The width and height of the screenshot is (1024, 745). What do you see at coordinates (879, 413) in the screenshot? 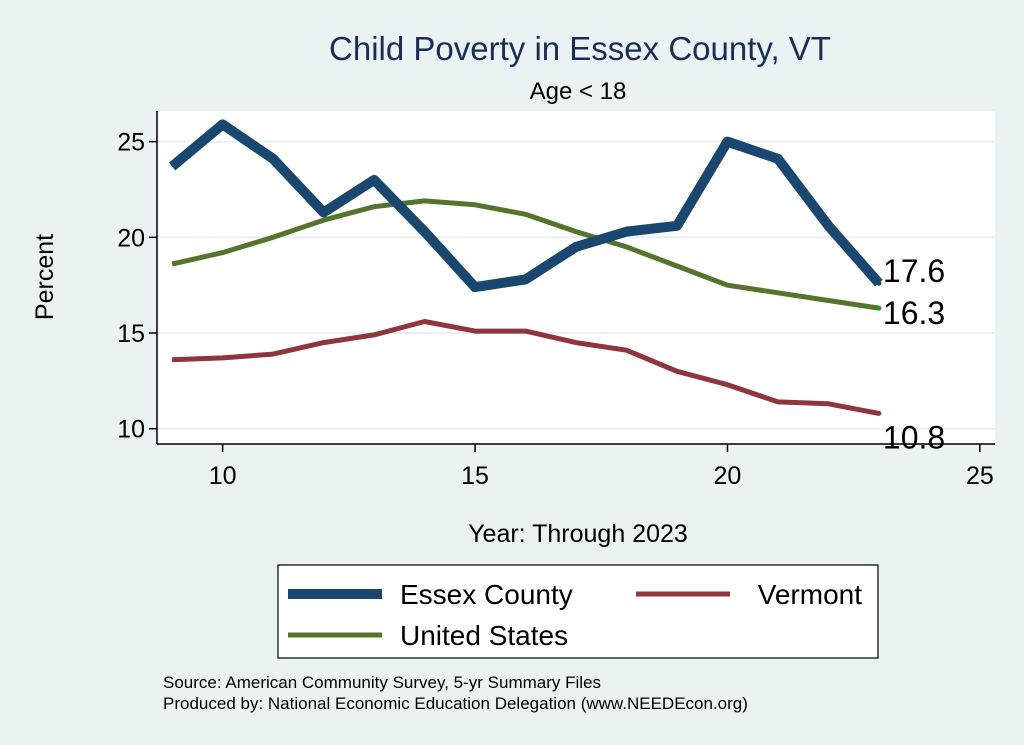
I see `endpoint-vermont` at bounding box center [879, 413].